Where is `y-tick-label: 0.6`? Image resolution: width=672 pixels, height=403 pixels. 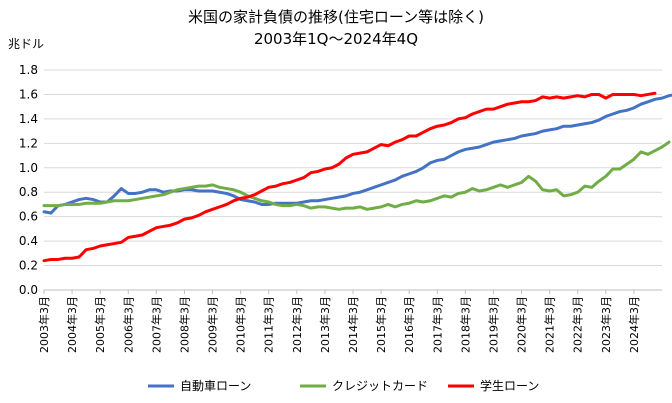 y-tick-label: 0.6 is located at coordinates (28, 217).